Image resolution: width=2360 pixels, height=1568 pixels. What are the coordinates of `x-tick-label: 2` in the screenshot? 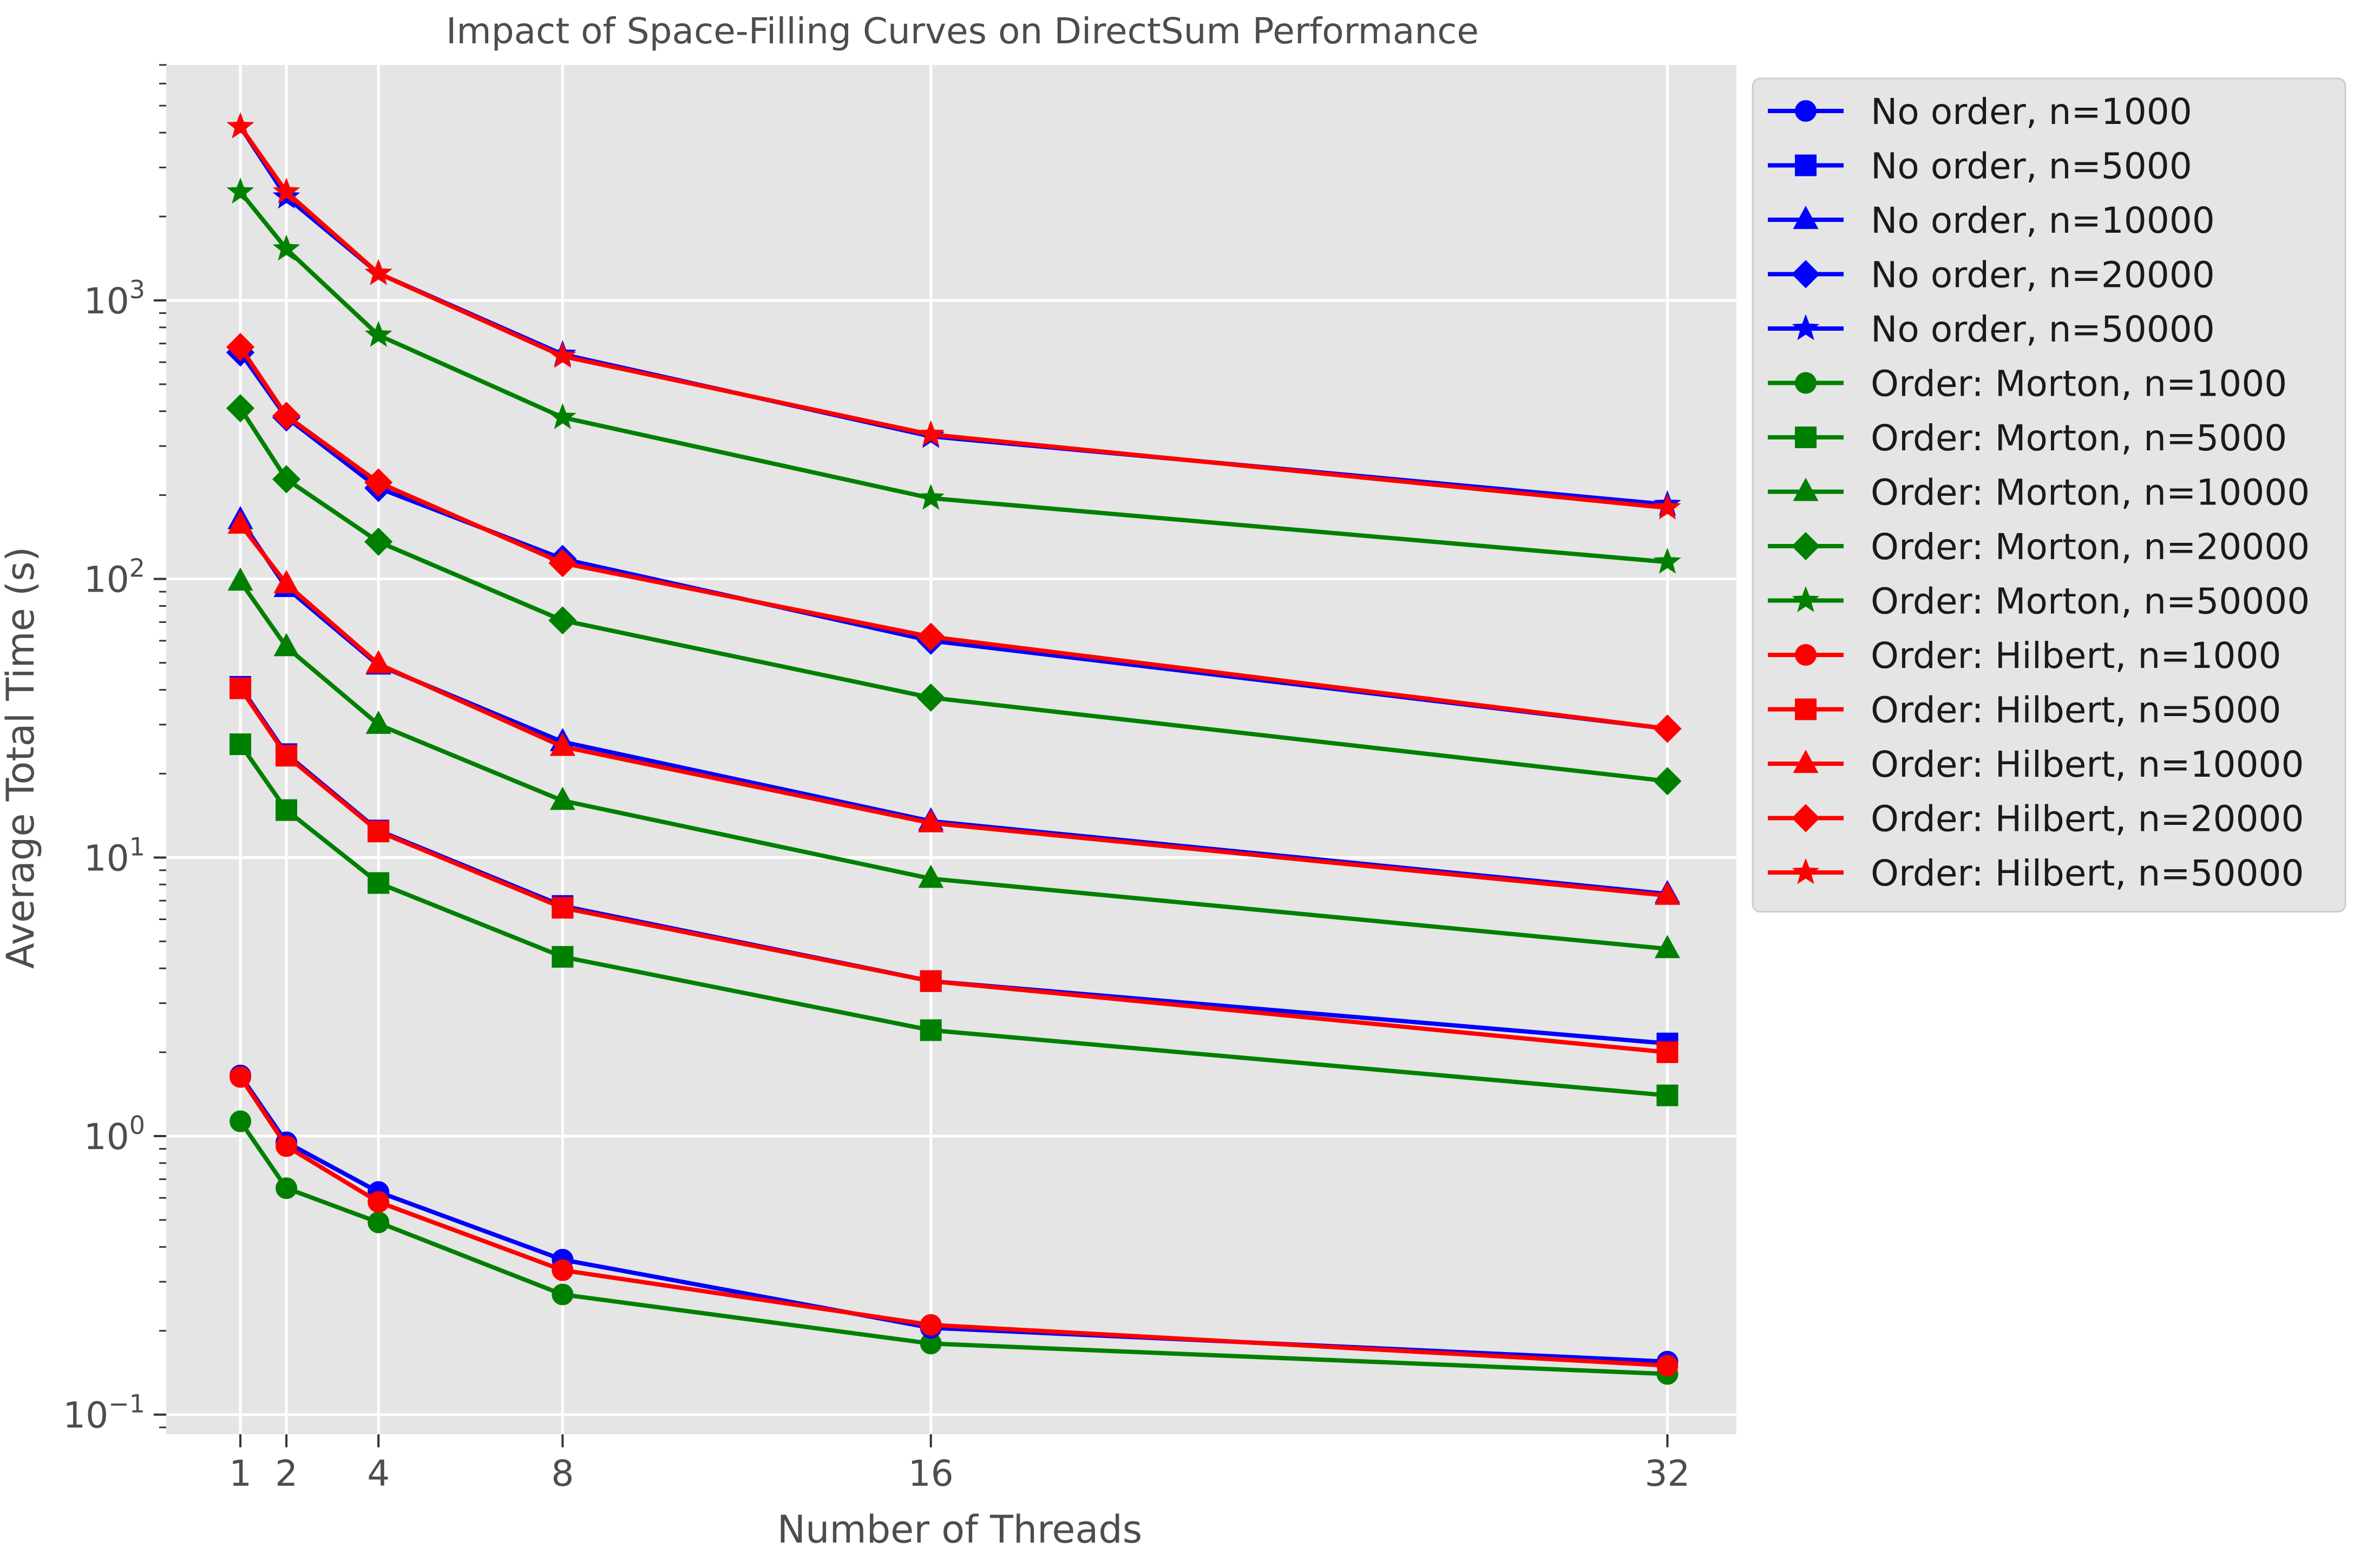 It's located at (286, 1473).